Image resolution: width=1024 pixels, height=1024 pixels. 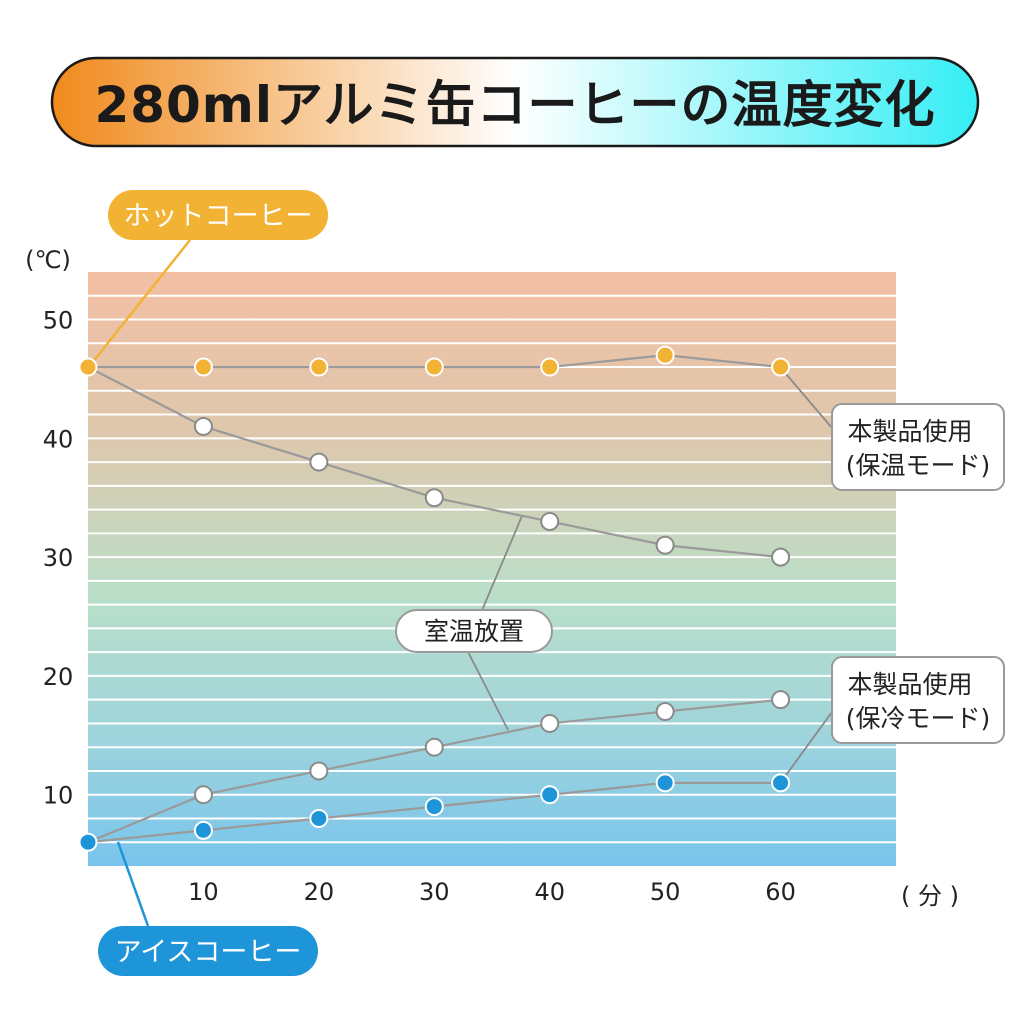 What do you see at coordinates (133, 884) in the screenshot?
I see `cold-badge-leader` at bounding box center [133, 884].